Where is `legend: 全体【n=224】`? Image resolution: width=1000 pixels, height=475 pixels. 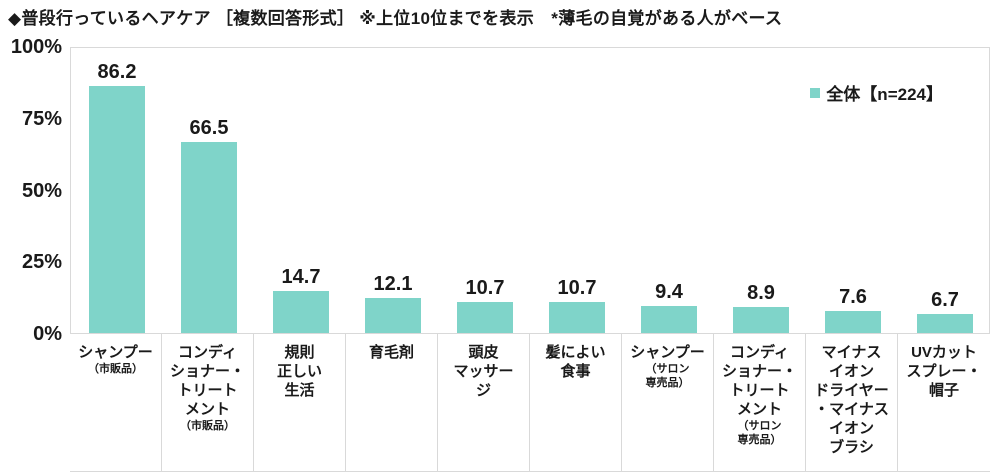 legend: 全体【n=224】 is located at coordinates (876, 92).